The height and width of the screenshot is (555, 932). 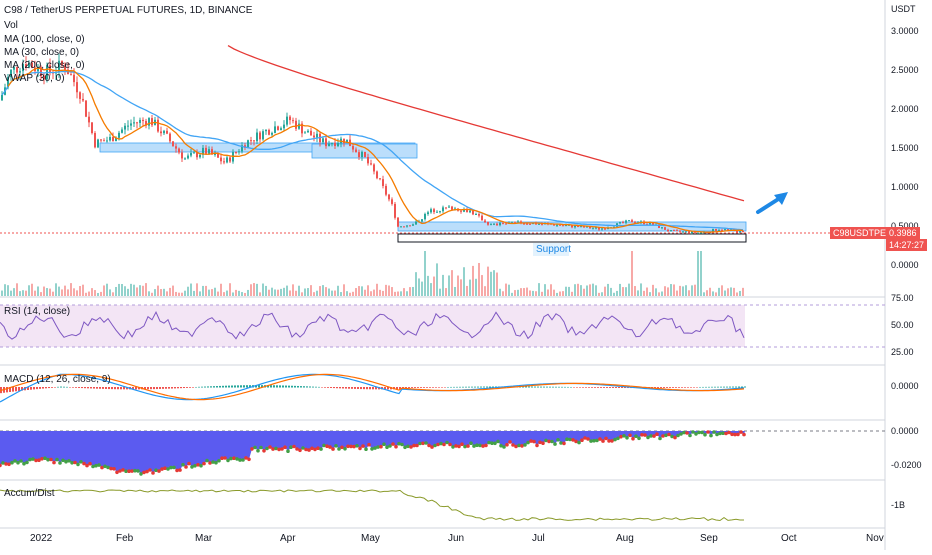 What do you see at coordinates (42, 52) in the screenshot?
I see `ma30-label: MA (30, close, 0)` at bounding box center [42, 52].